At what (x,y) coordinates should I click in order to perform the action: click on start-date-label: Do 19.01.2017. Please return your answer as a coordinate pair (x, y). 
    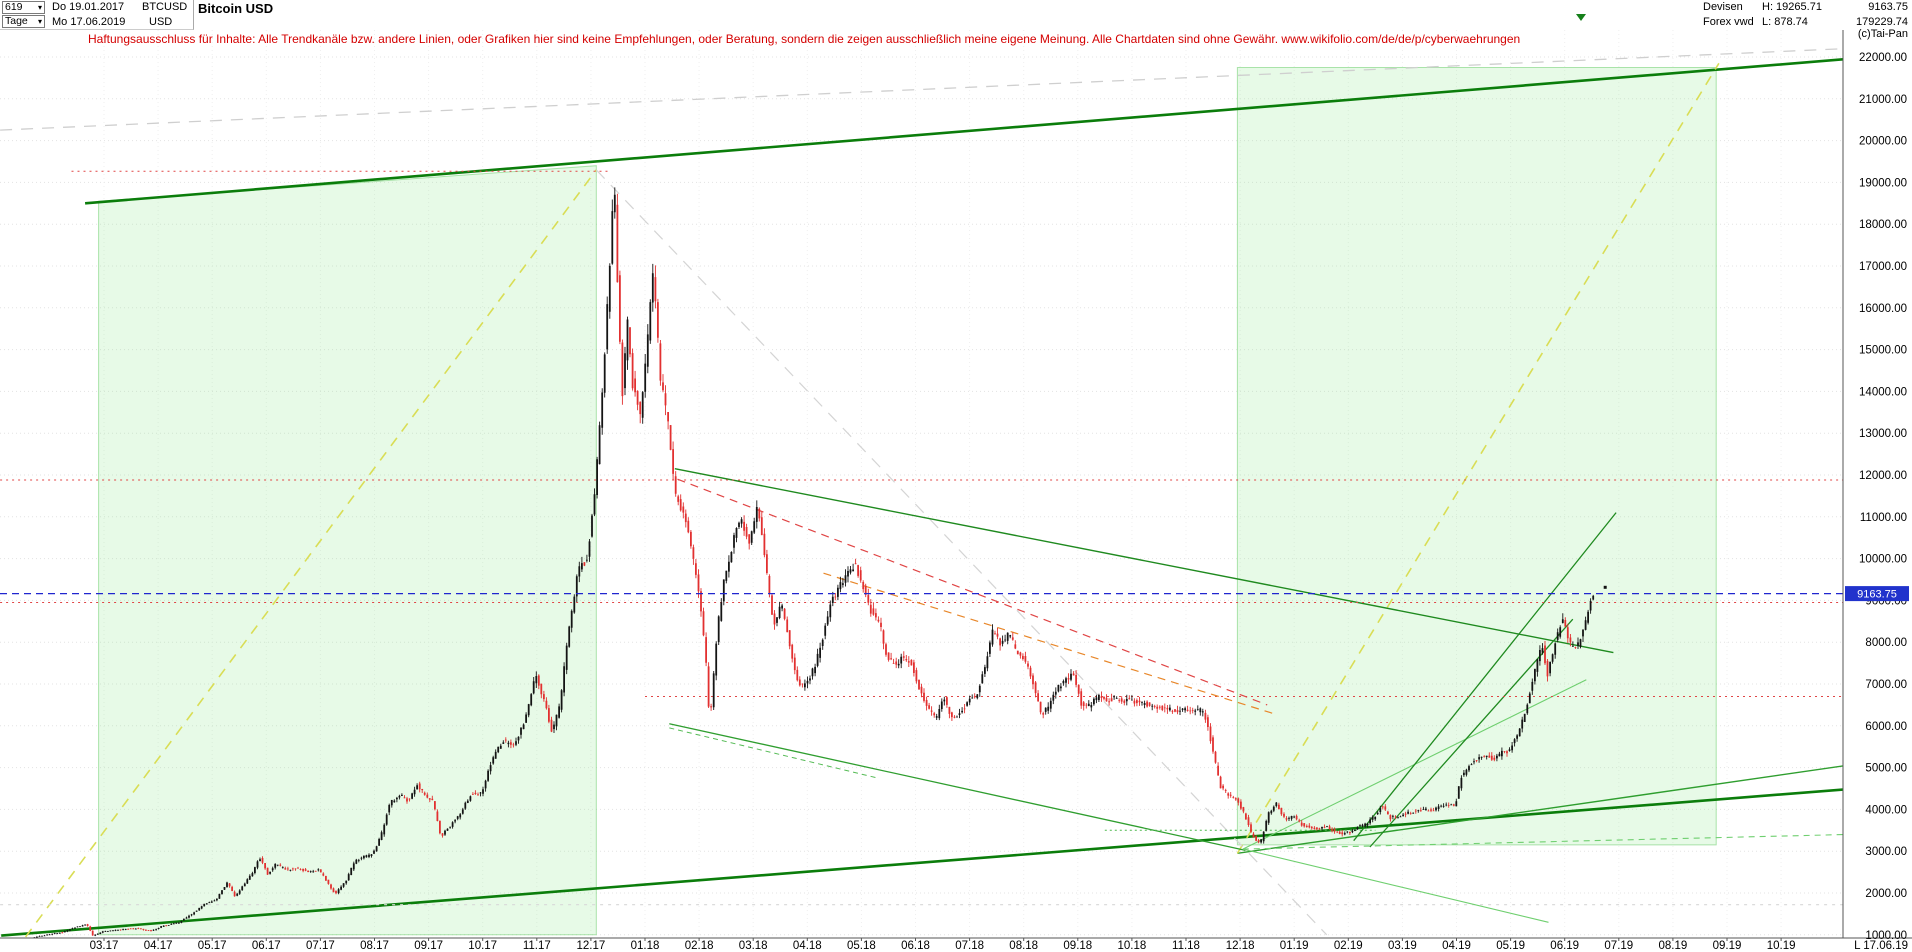
    Looking at the image, I should click on (88, 7).